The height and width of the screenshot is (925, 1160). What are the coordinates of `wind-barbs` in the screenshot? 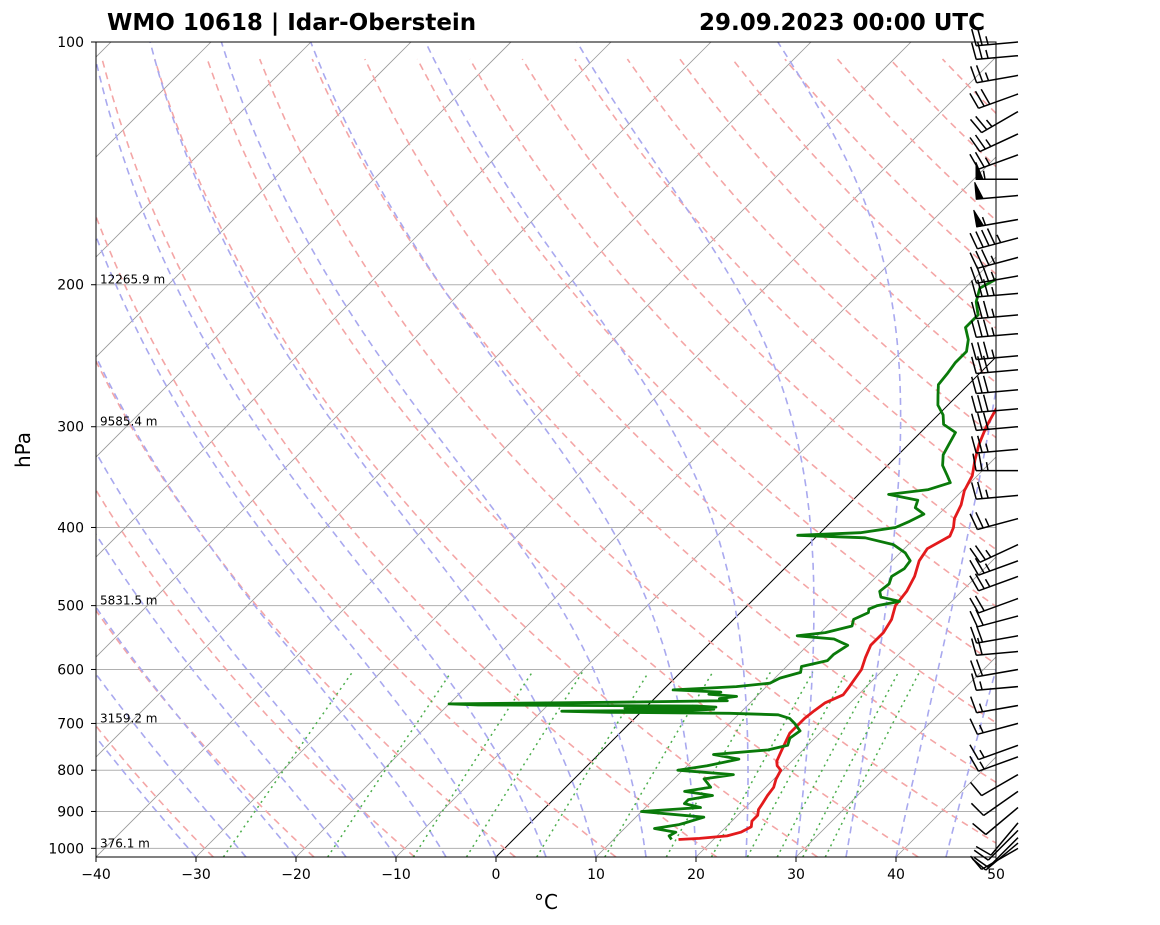 It's located at (994, 449).